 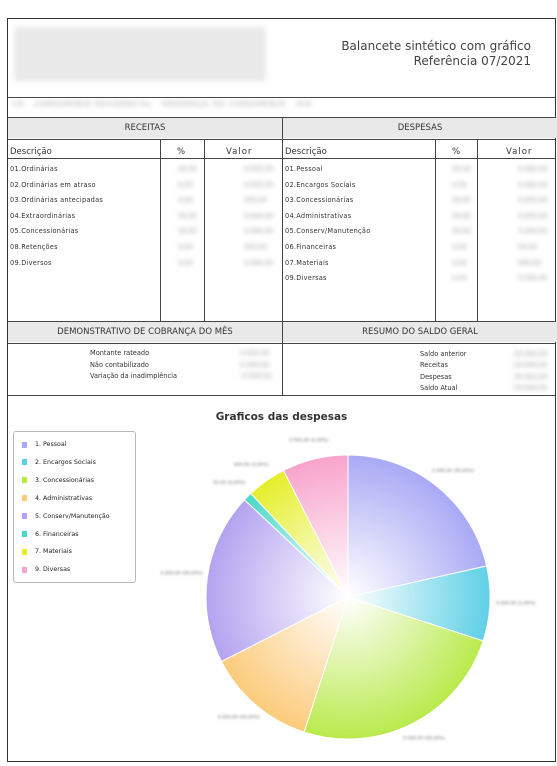 I want to click on saldo-header: RESUMO DO SALDO GERAL, so click(x=420, y=332).